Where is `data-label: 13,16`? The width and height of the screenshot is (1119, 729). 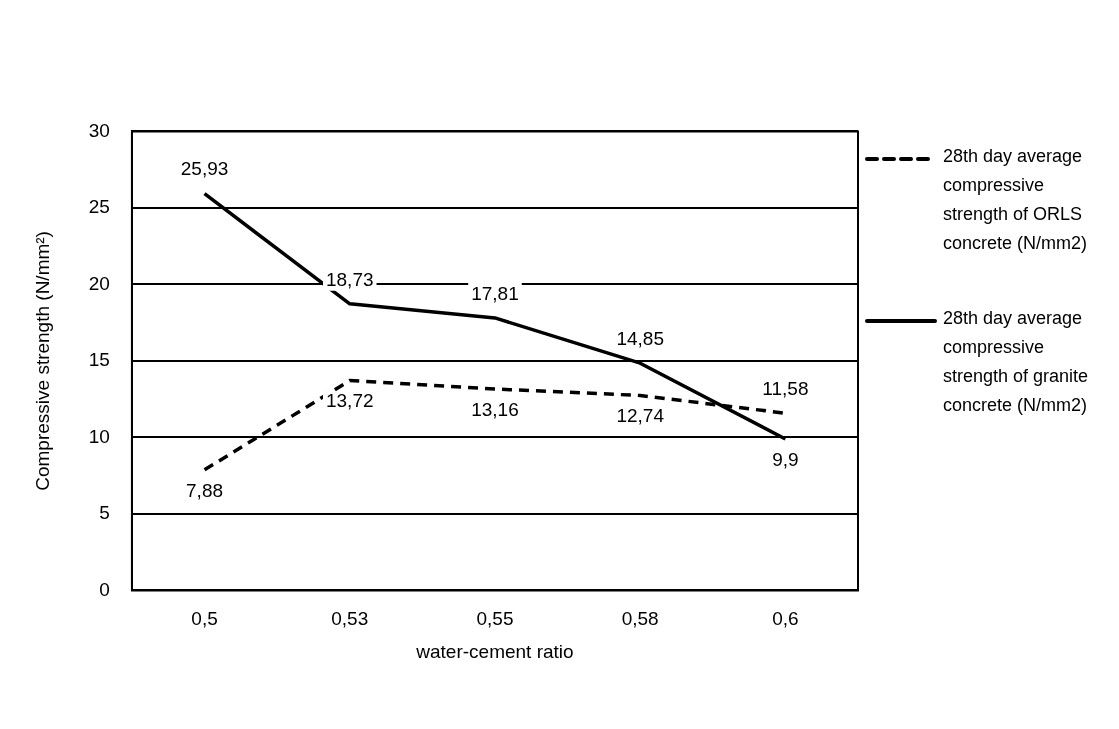
data-label: 13,16 is located at coordinates (495, 409).